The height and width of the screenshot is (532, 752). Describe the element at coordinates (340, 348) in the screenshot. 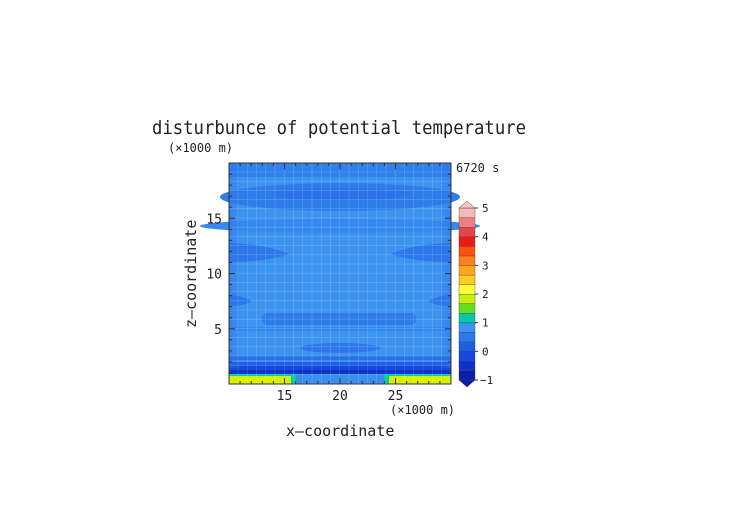

I see `lower-lobe` at that location.